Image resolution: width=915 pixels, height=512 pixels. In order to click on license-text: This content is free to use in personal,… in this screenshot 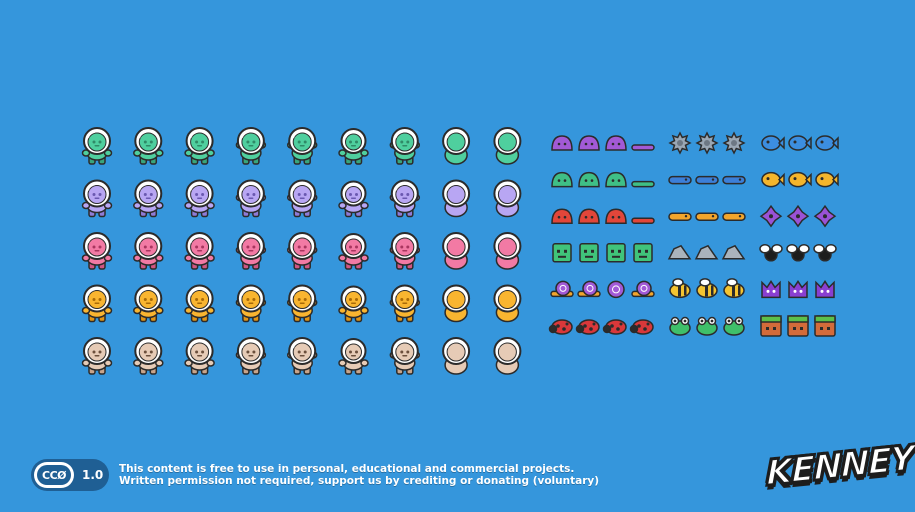, I will do `click(359, 475)`.